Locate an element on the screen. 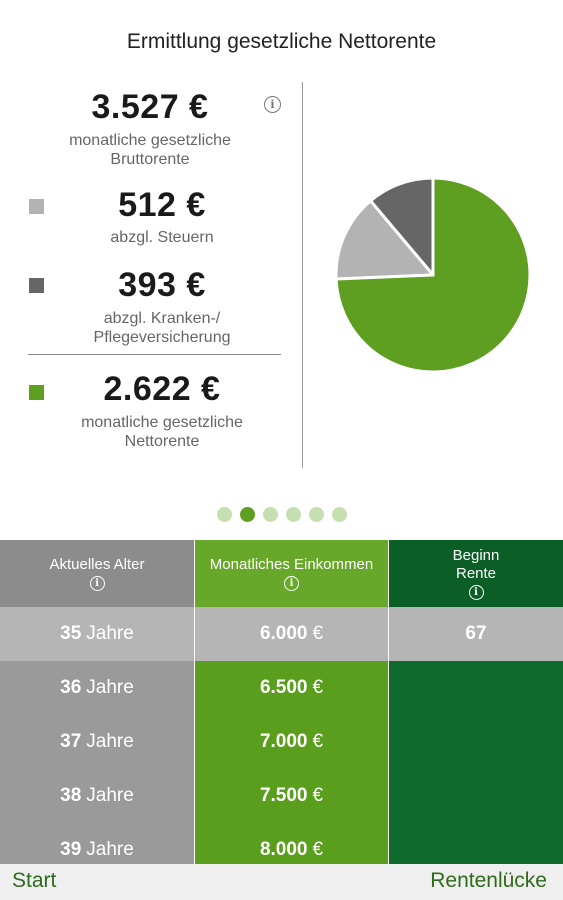 The width and height of the screenshot is (563, 900). table-row: 36 Jahre is located at coordinates (97, 688).